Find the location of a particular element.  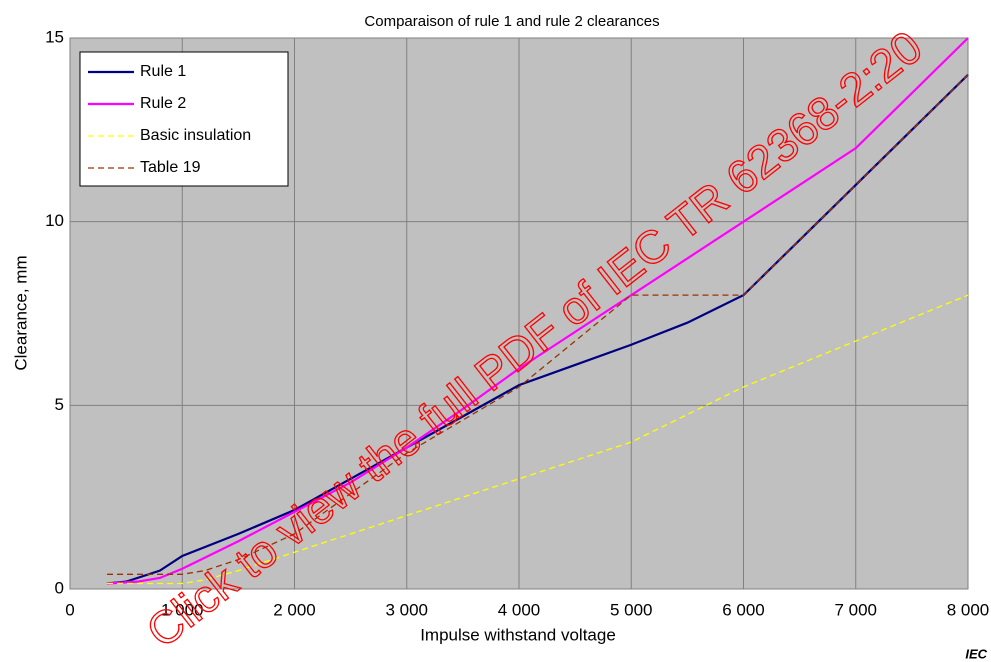

x-tick-label: 6 000 is located at coordinates (743, 609).